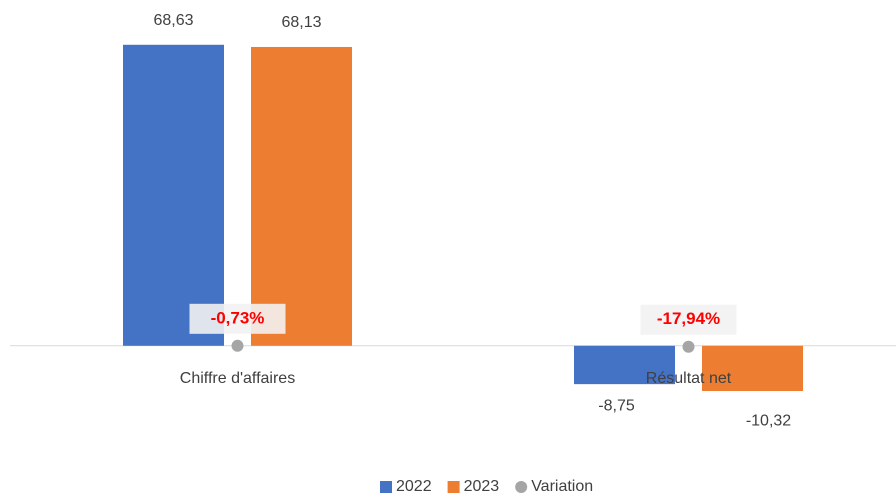 This screenshot has width=896, height=495. Describe the element at coordinates (237, 378) in the screenshot. I see `x-tick-label: Chiffre d'affaires` at that location.